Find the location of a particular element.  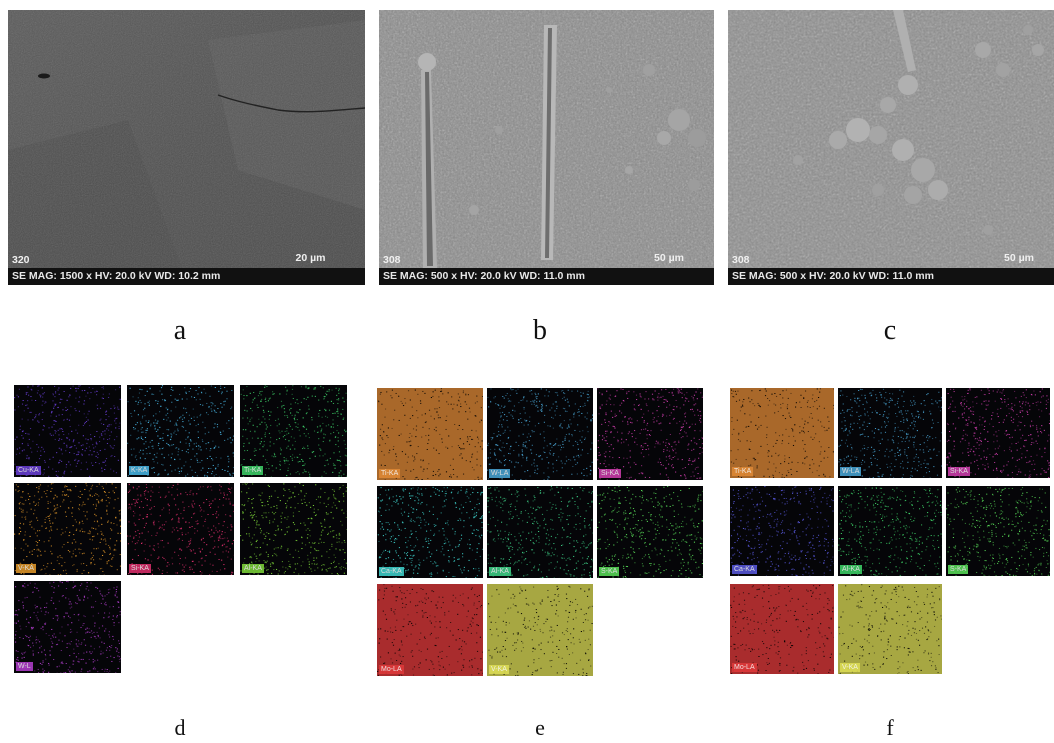

eds-map-label: W-L is located at coordinates (24, 666).